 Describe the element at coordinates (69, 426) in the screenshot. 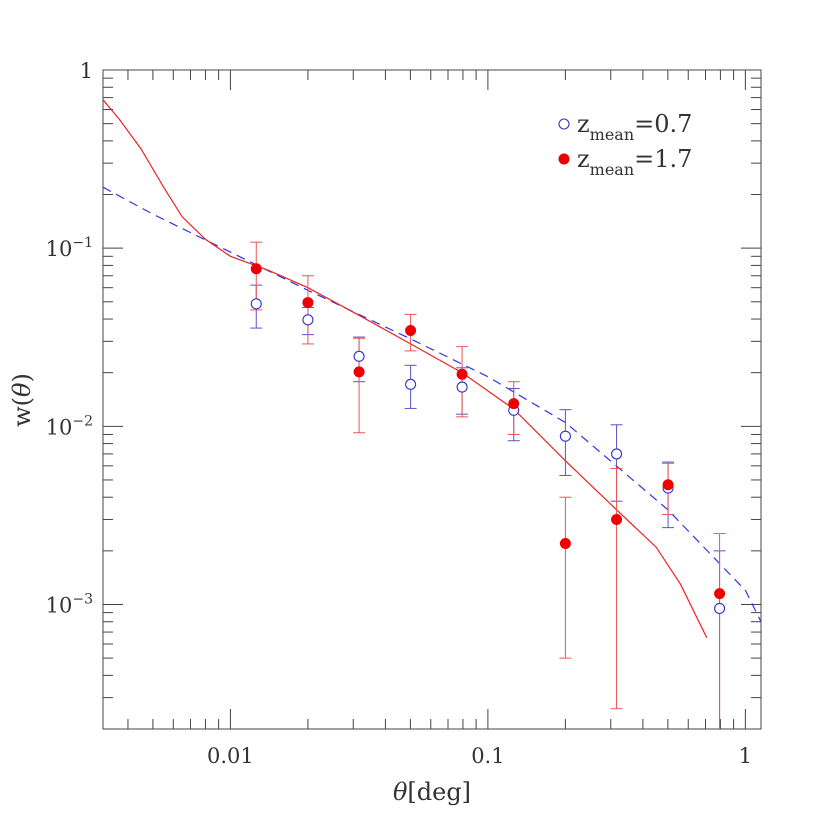

I see `y-tick-label: 10⁻²` at that location.